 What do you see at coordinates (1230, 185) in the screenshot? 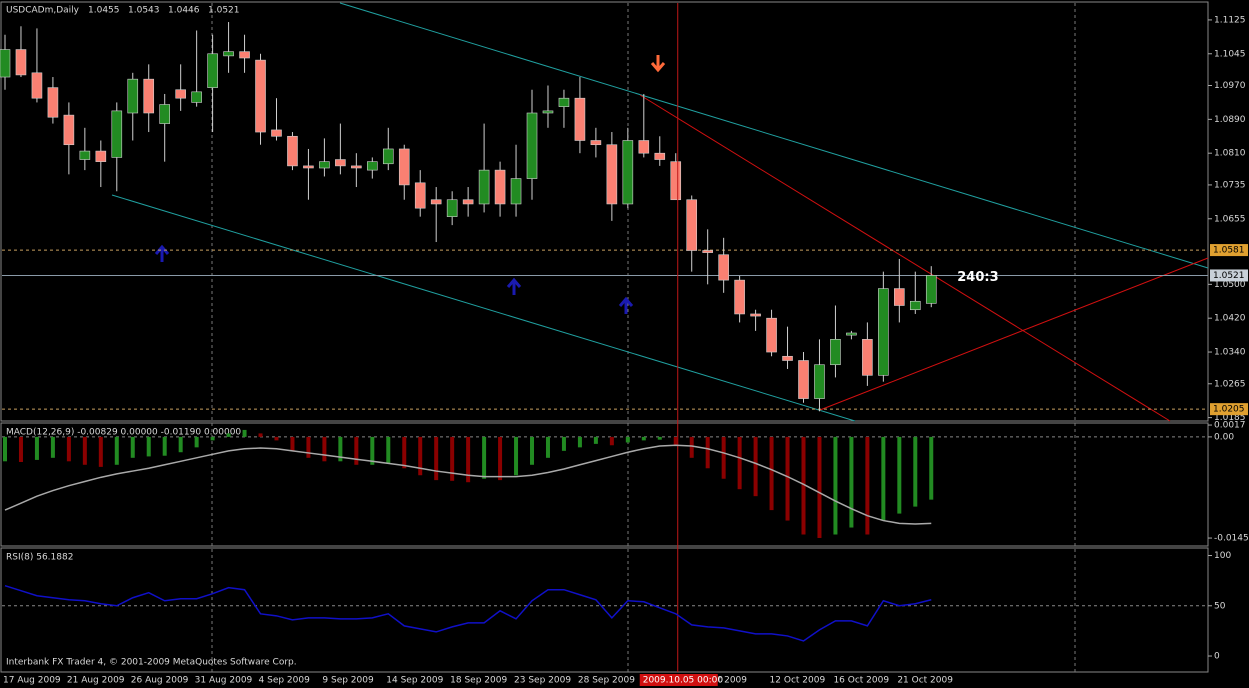
I see `y-tick-label: 1.0735` at bounding box center [1230, 185].